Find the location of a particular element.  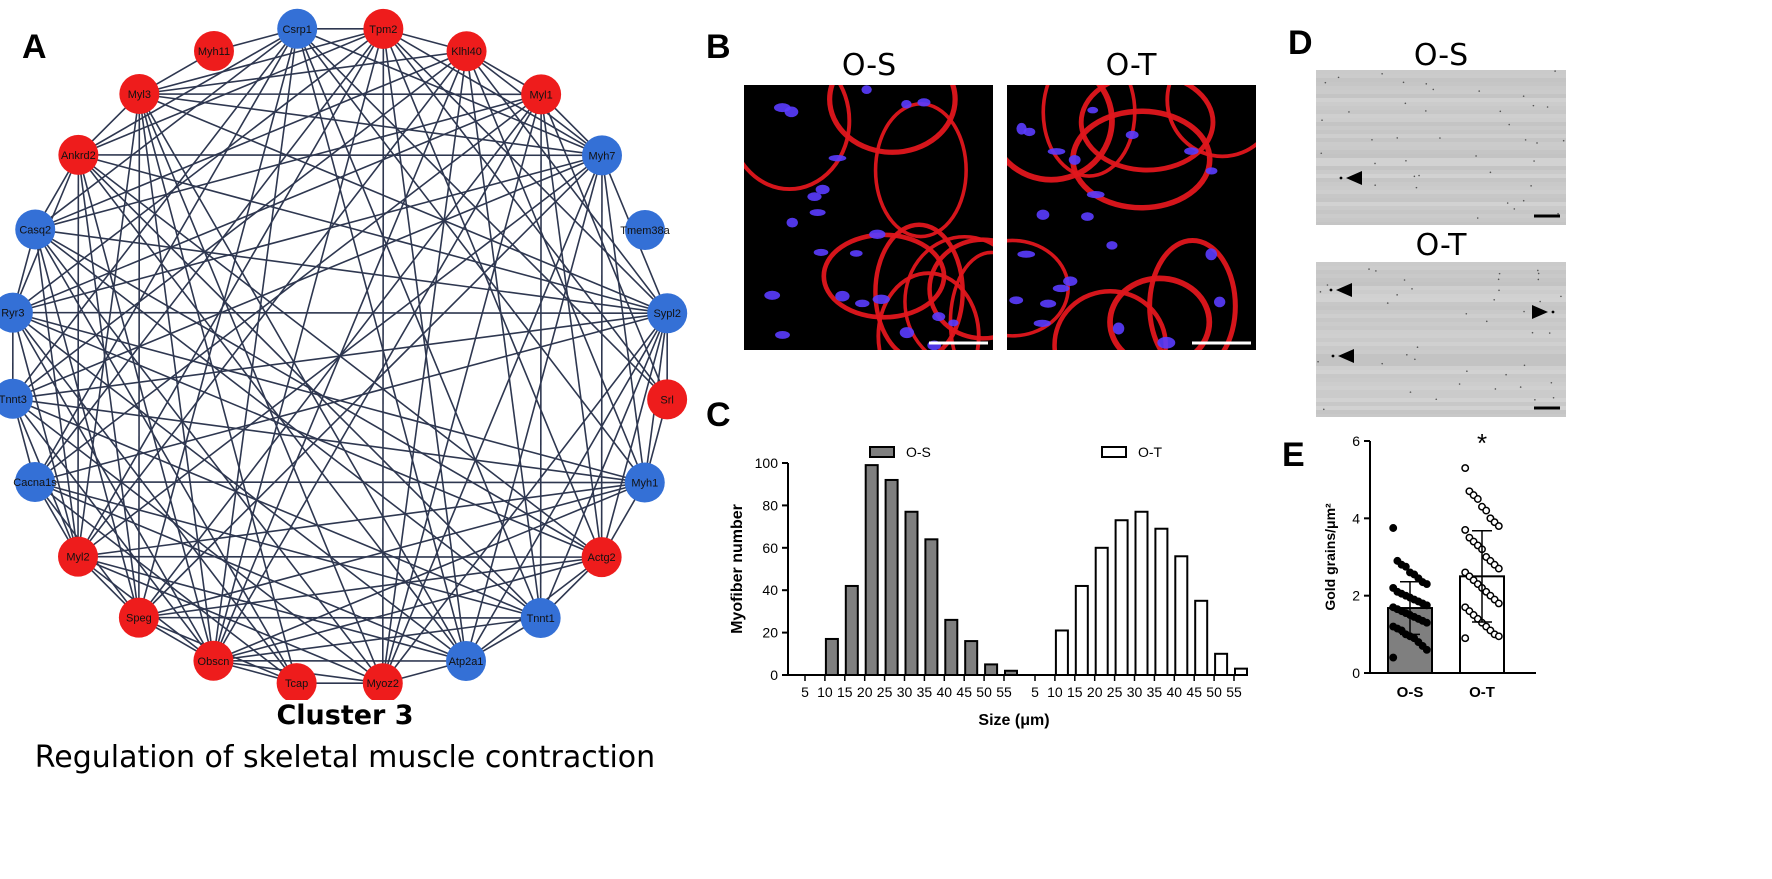

tem-image-ot is located at coordinates (1441, 339).